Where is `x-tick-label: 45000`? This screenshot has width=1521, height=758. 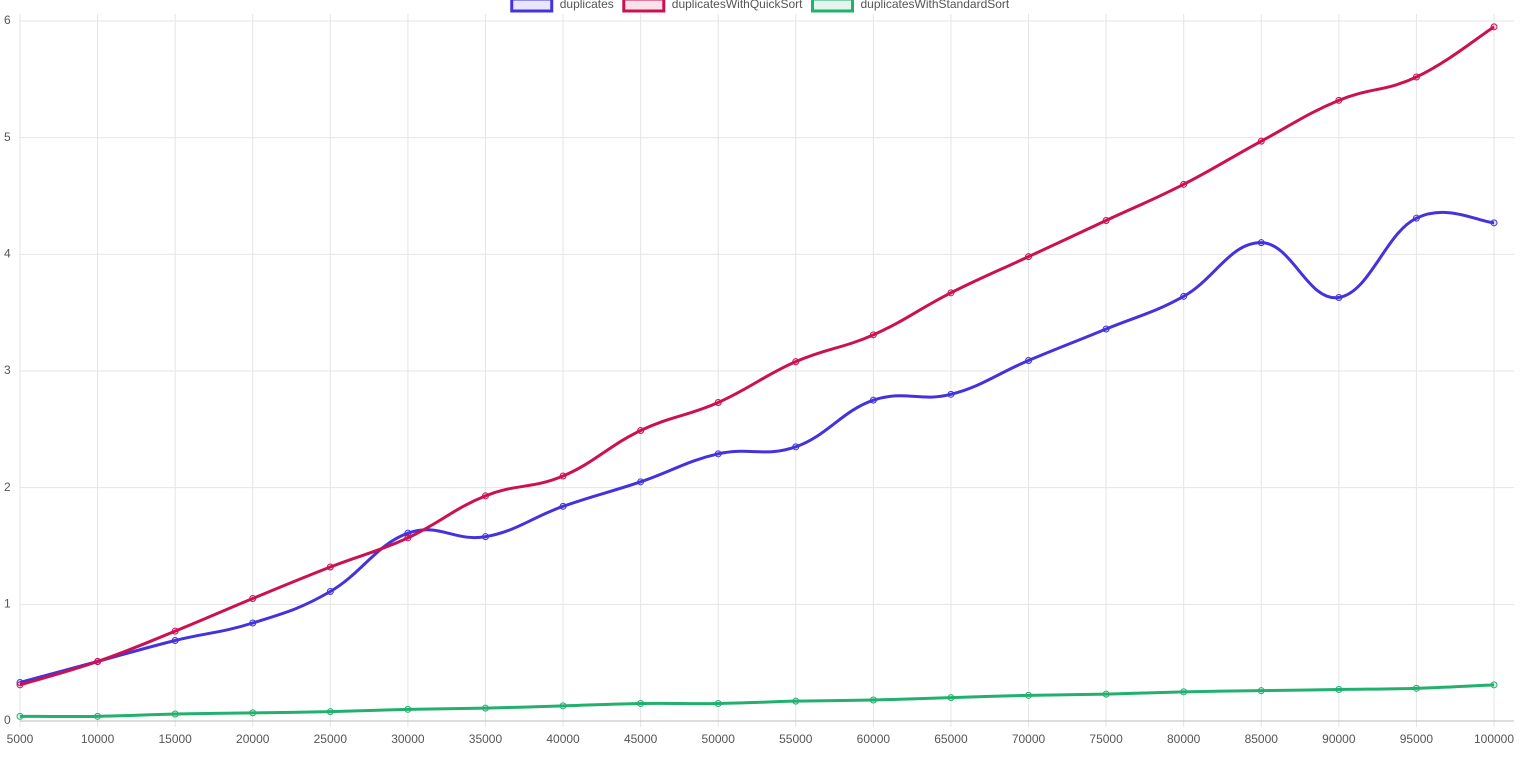
x-tick-label: 45000 is located at coordinates (641, 739).